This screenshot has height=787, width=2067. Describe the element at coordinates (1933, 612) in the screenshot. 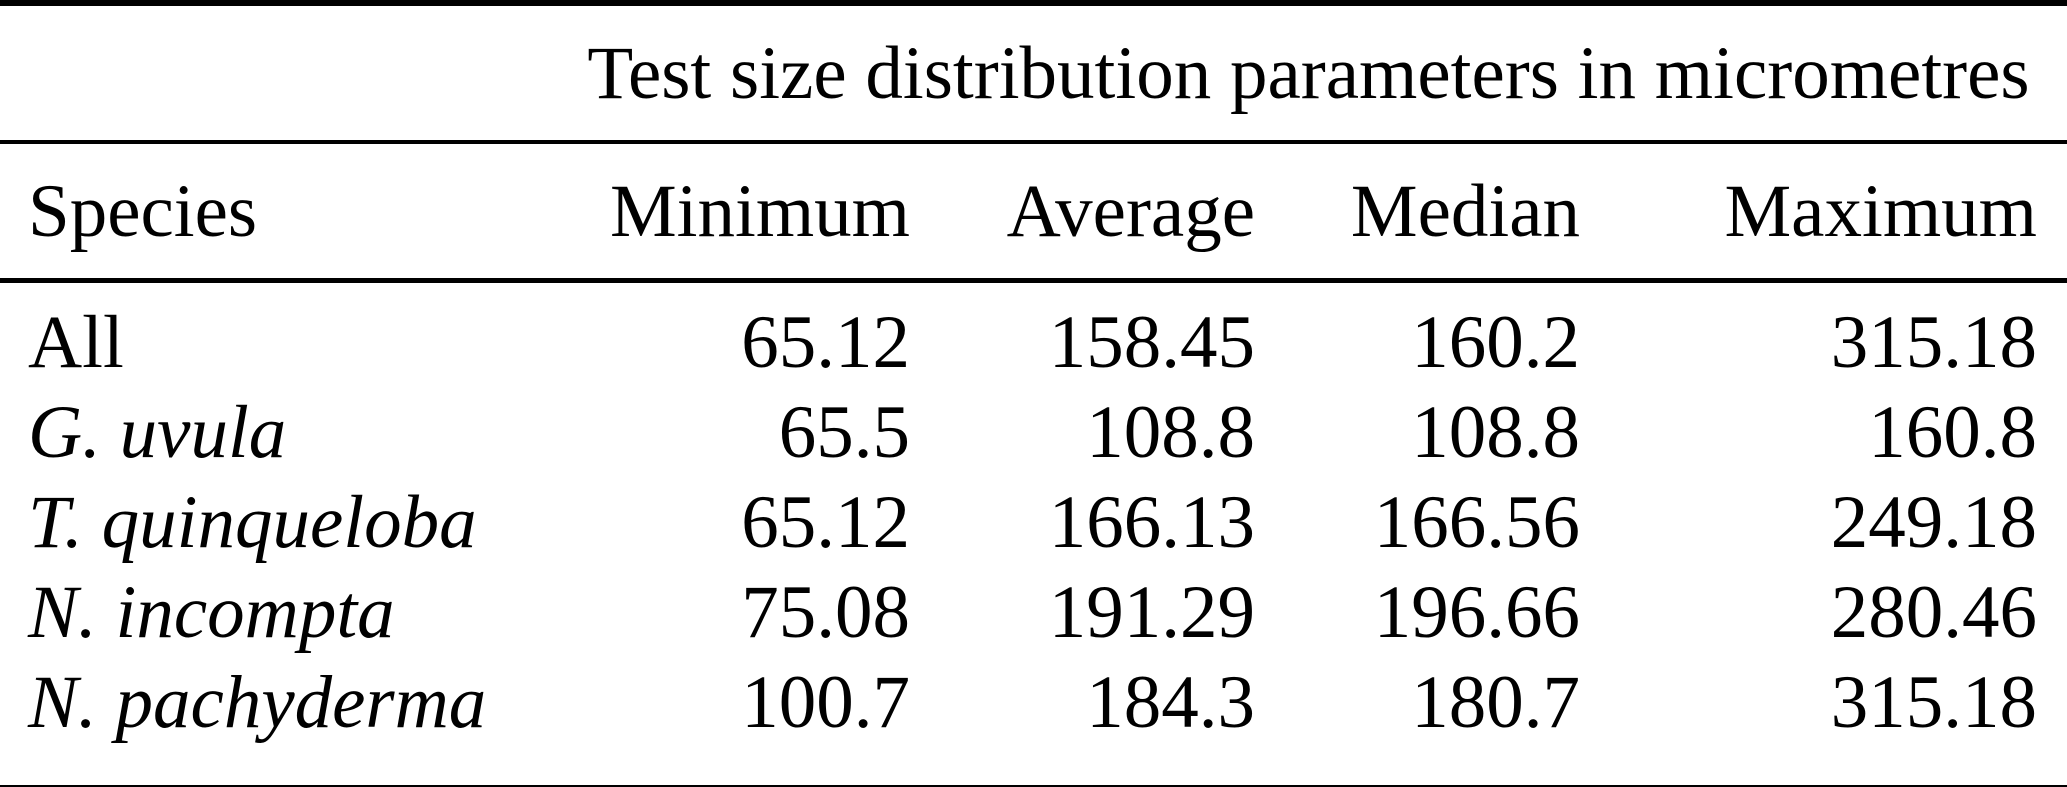

I see `maximum-cell: 280.46` at that location.